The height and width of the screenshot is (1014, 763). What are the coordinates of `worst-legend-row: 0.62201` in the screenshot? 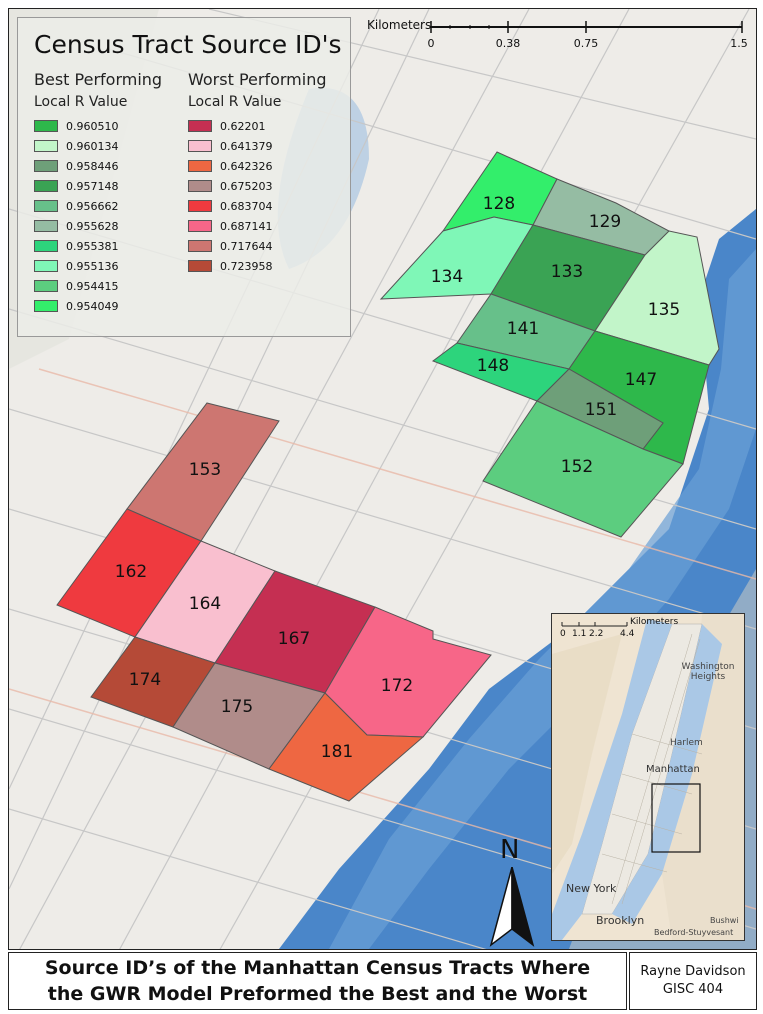 It's located at (227, 126).